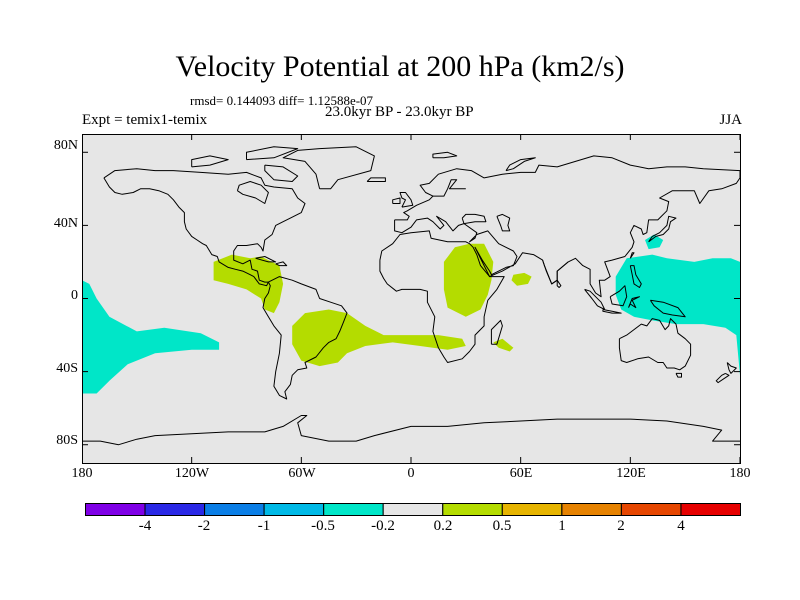 Image resolution: width=800 pixels, height=600 pixels. What do you see at coordinates (151, 337) in the screenshot?
I see `anomaly-region-north-pacific-east-negative` at bounding box center [151, 337].